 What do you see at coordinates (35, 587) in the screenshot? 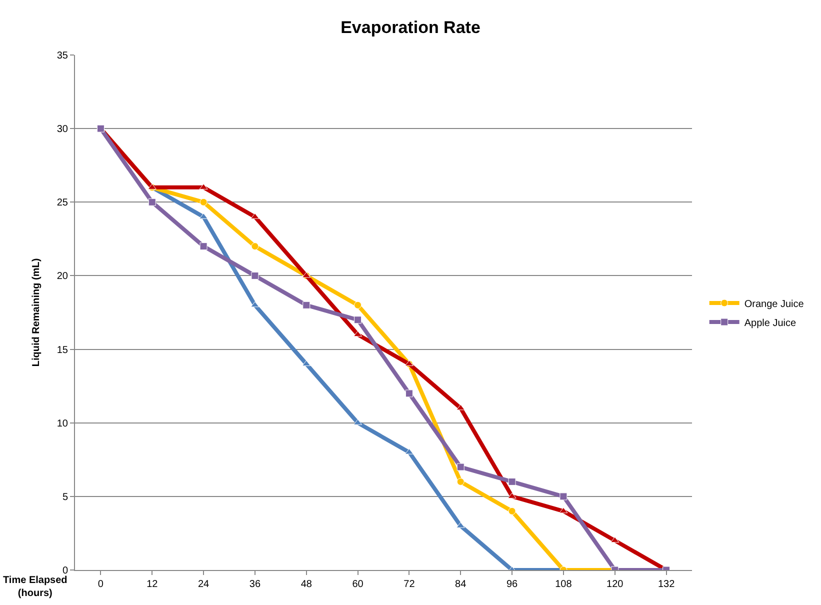
I see `x-axis-title: Time Elapsed (hours)` at bounding box center [35, 587].